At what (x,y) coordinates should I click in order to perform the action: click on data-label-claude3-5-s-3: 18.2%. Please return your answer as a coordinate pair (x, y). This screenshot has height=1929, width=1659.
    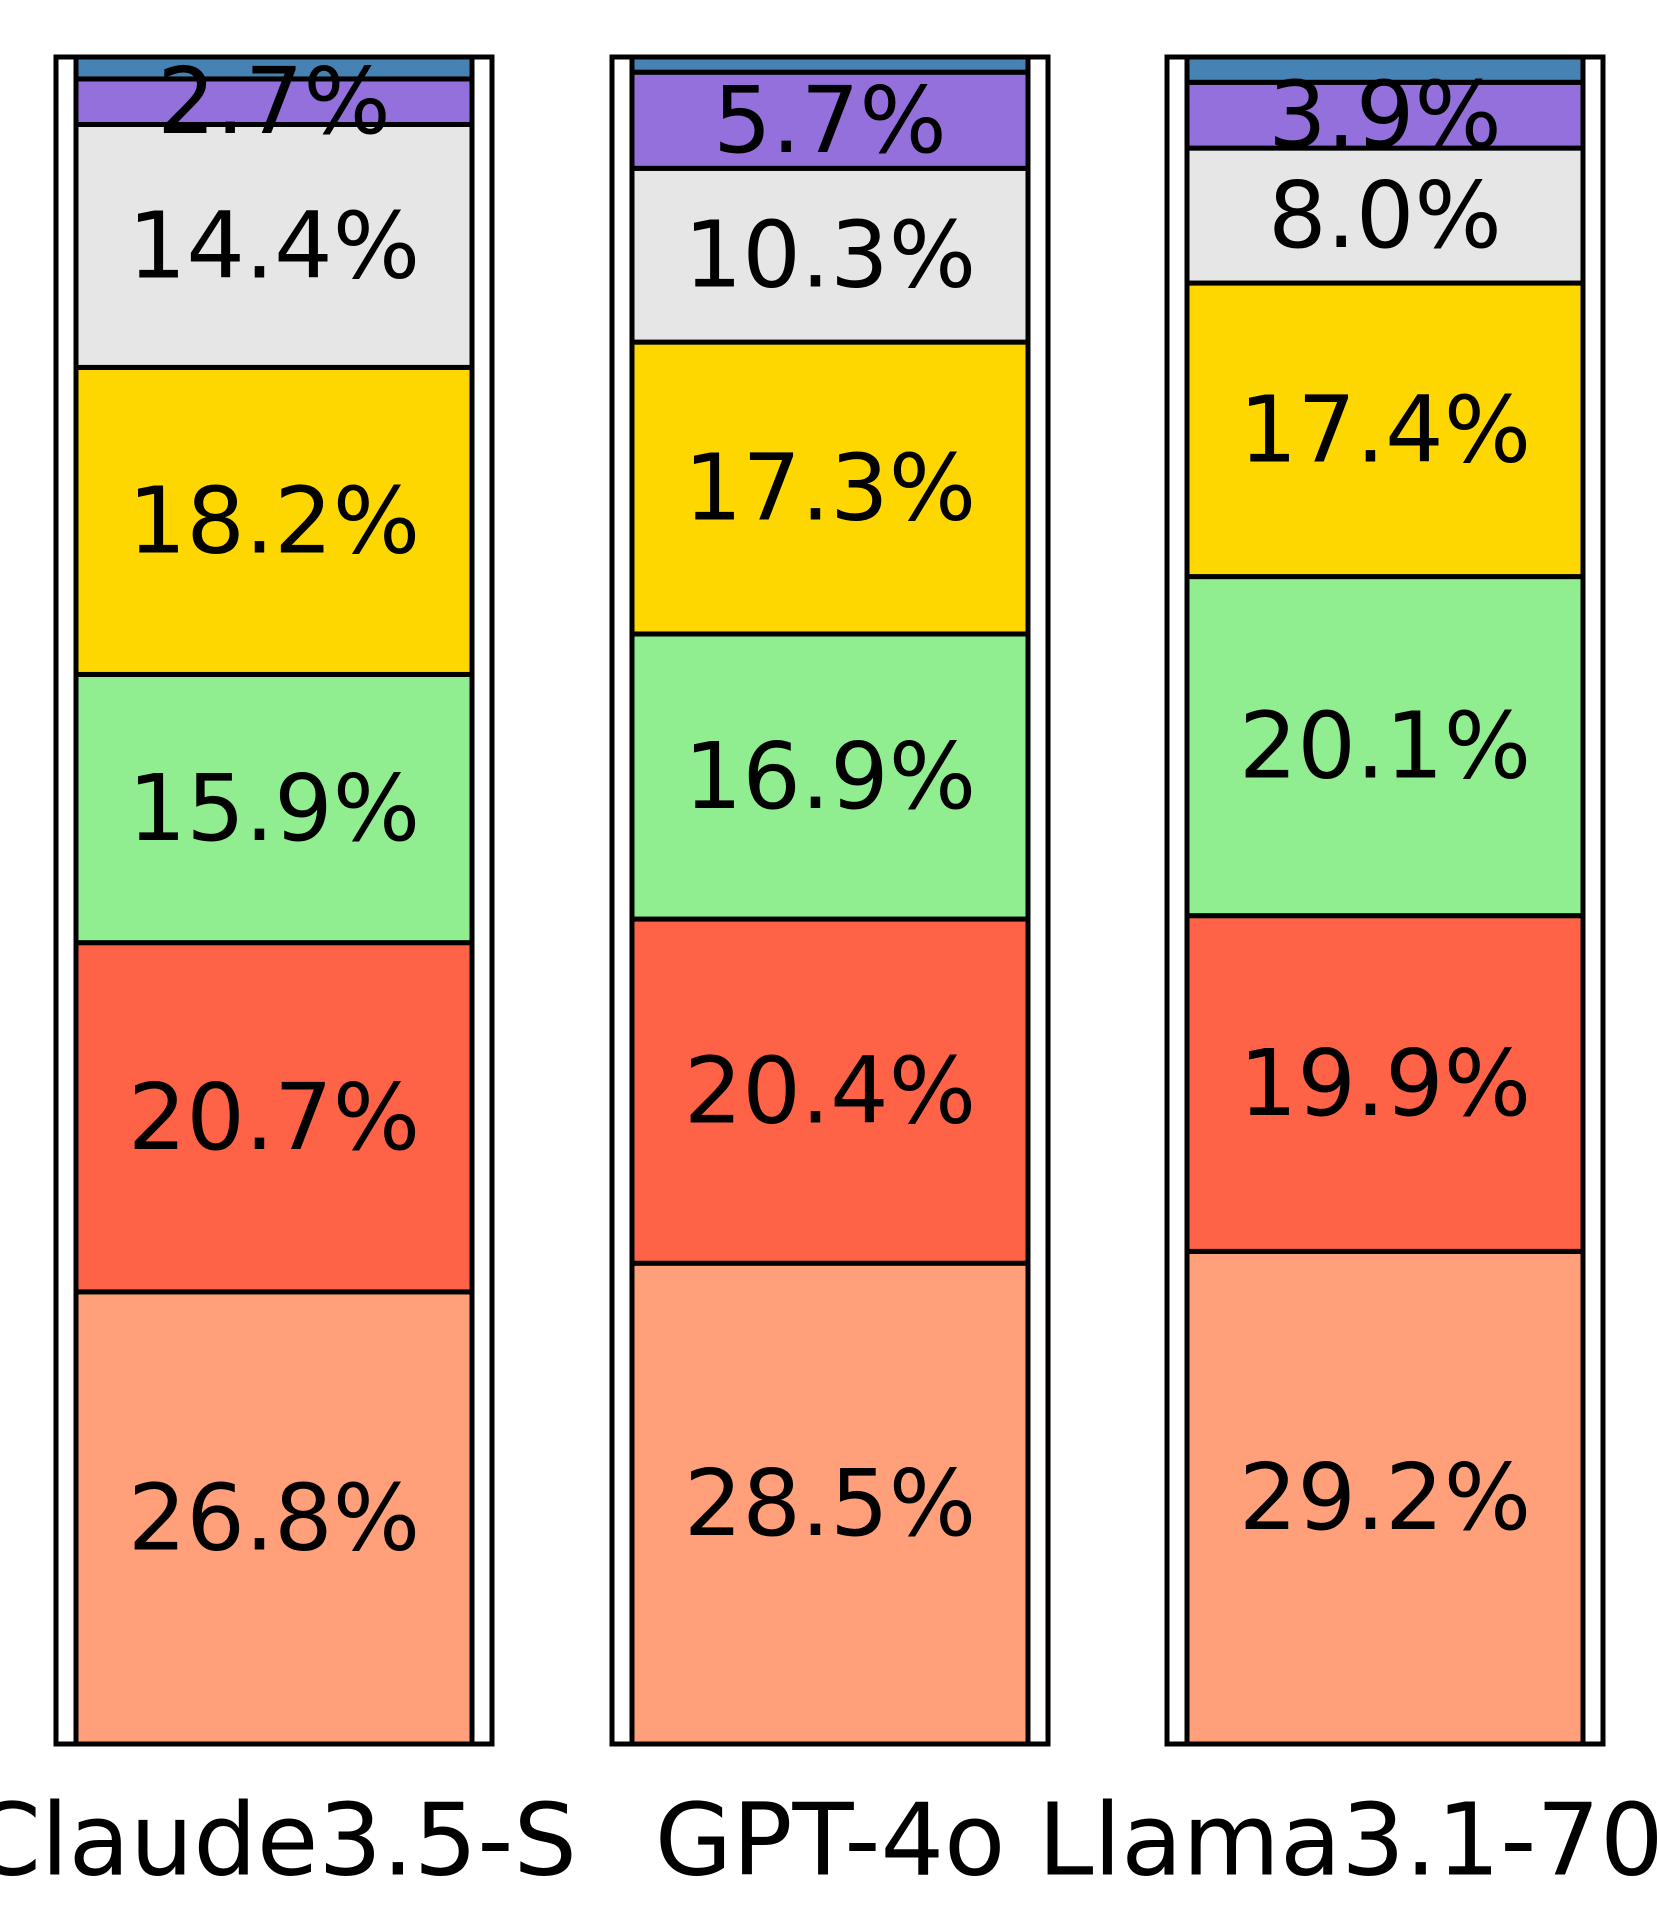
    Looking at the image, I should click on (274, 520).